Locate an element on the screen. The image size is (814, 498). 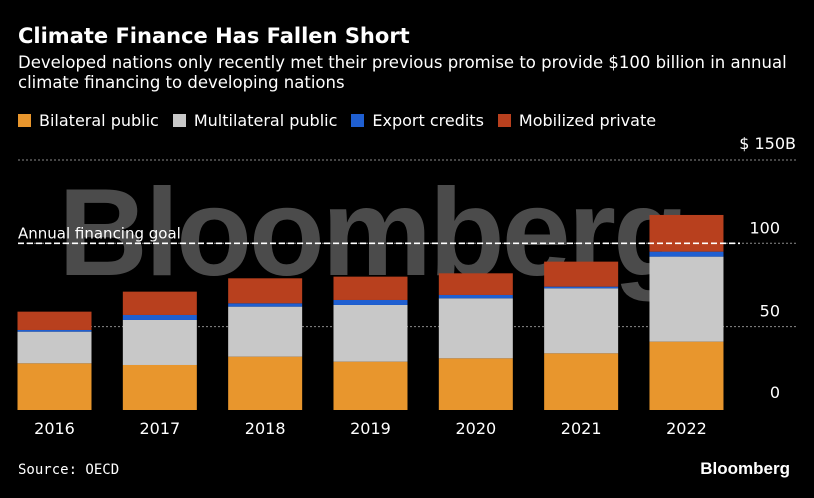
x-tick-label-2020: 2020 is located at coordinates (475, 428).